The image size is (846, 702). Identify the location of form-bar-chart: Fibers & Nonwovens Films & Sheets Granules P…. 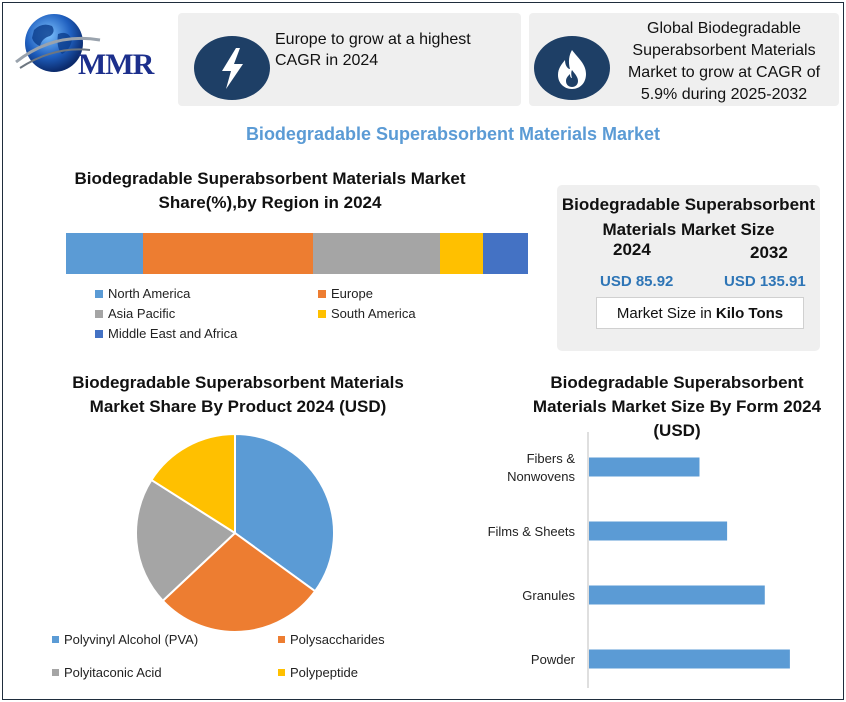
(639, 560).